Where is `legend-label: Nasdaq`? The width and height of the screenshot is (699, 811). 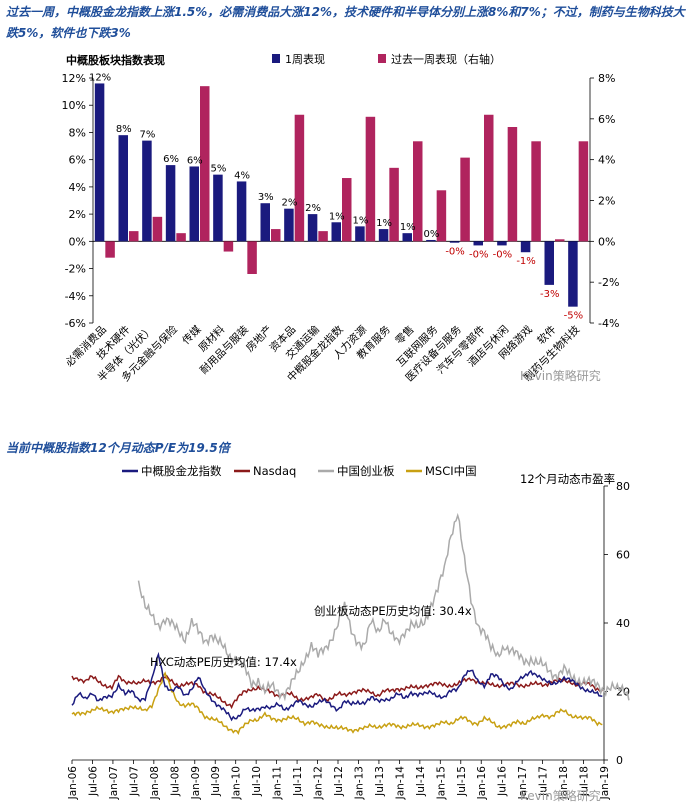 legend-label: Nasdaq is located at coordinates (274, 471).